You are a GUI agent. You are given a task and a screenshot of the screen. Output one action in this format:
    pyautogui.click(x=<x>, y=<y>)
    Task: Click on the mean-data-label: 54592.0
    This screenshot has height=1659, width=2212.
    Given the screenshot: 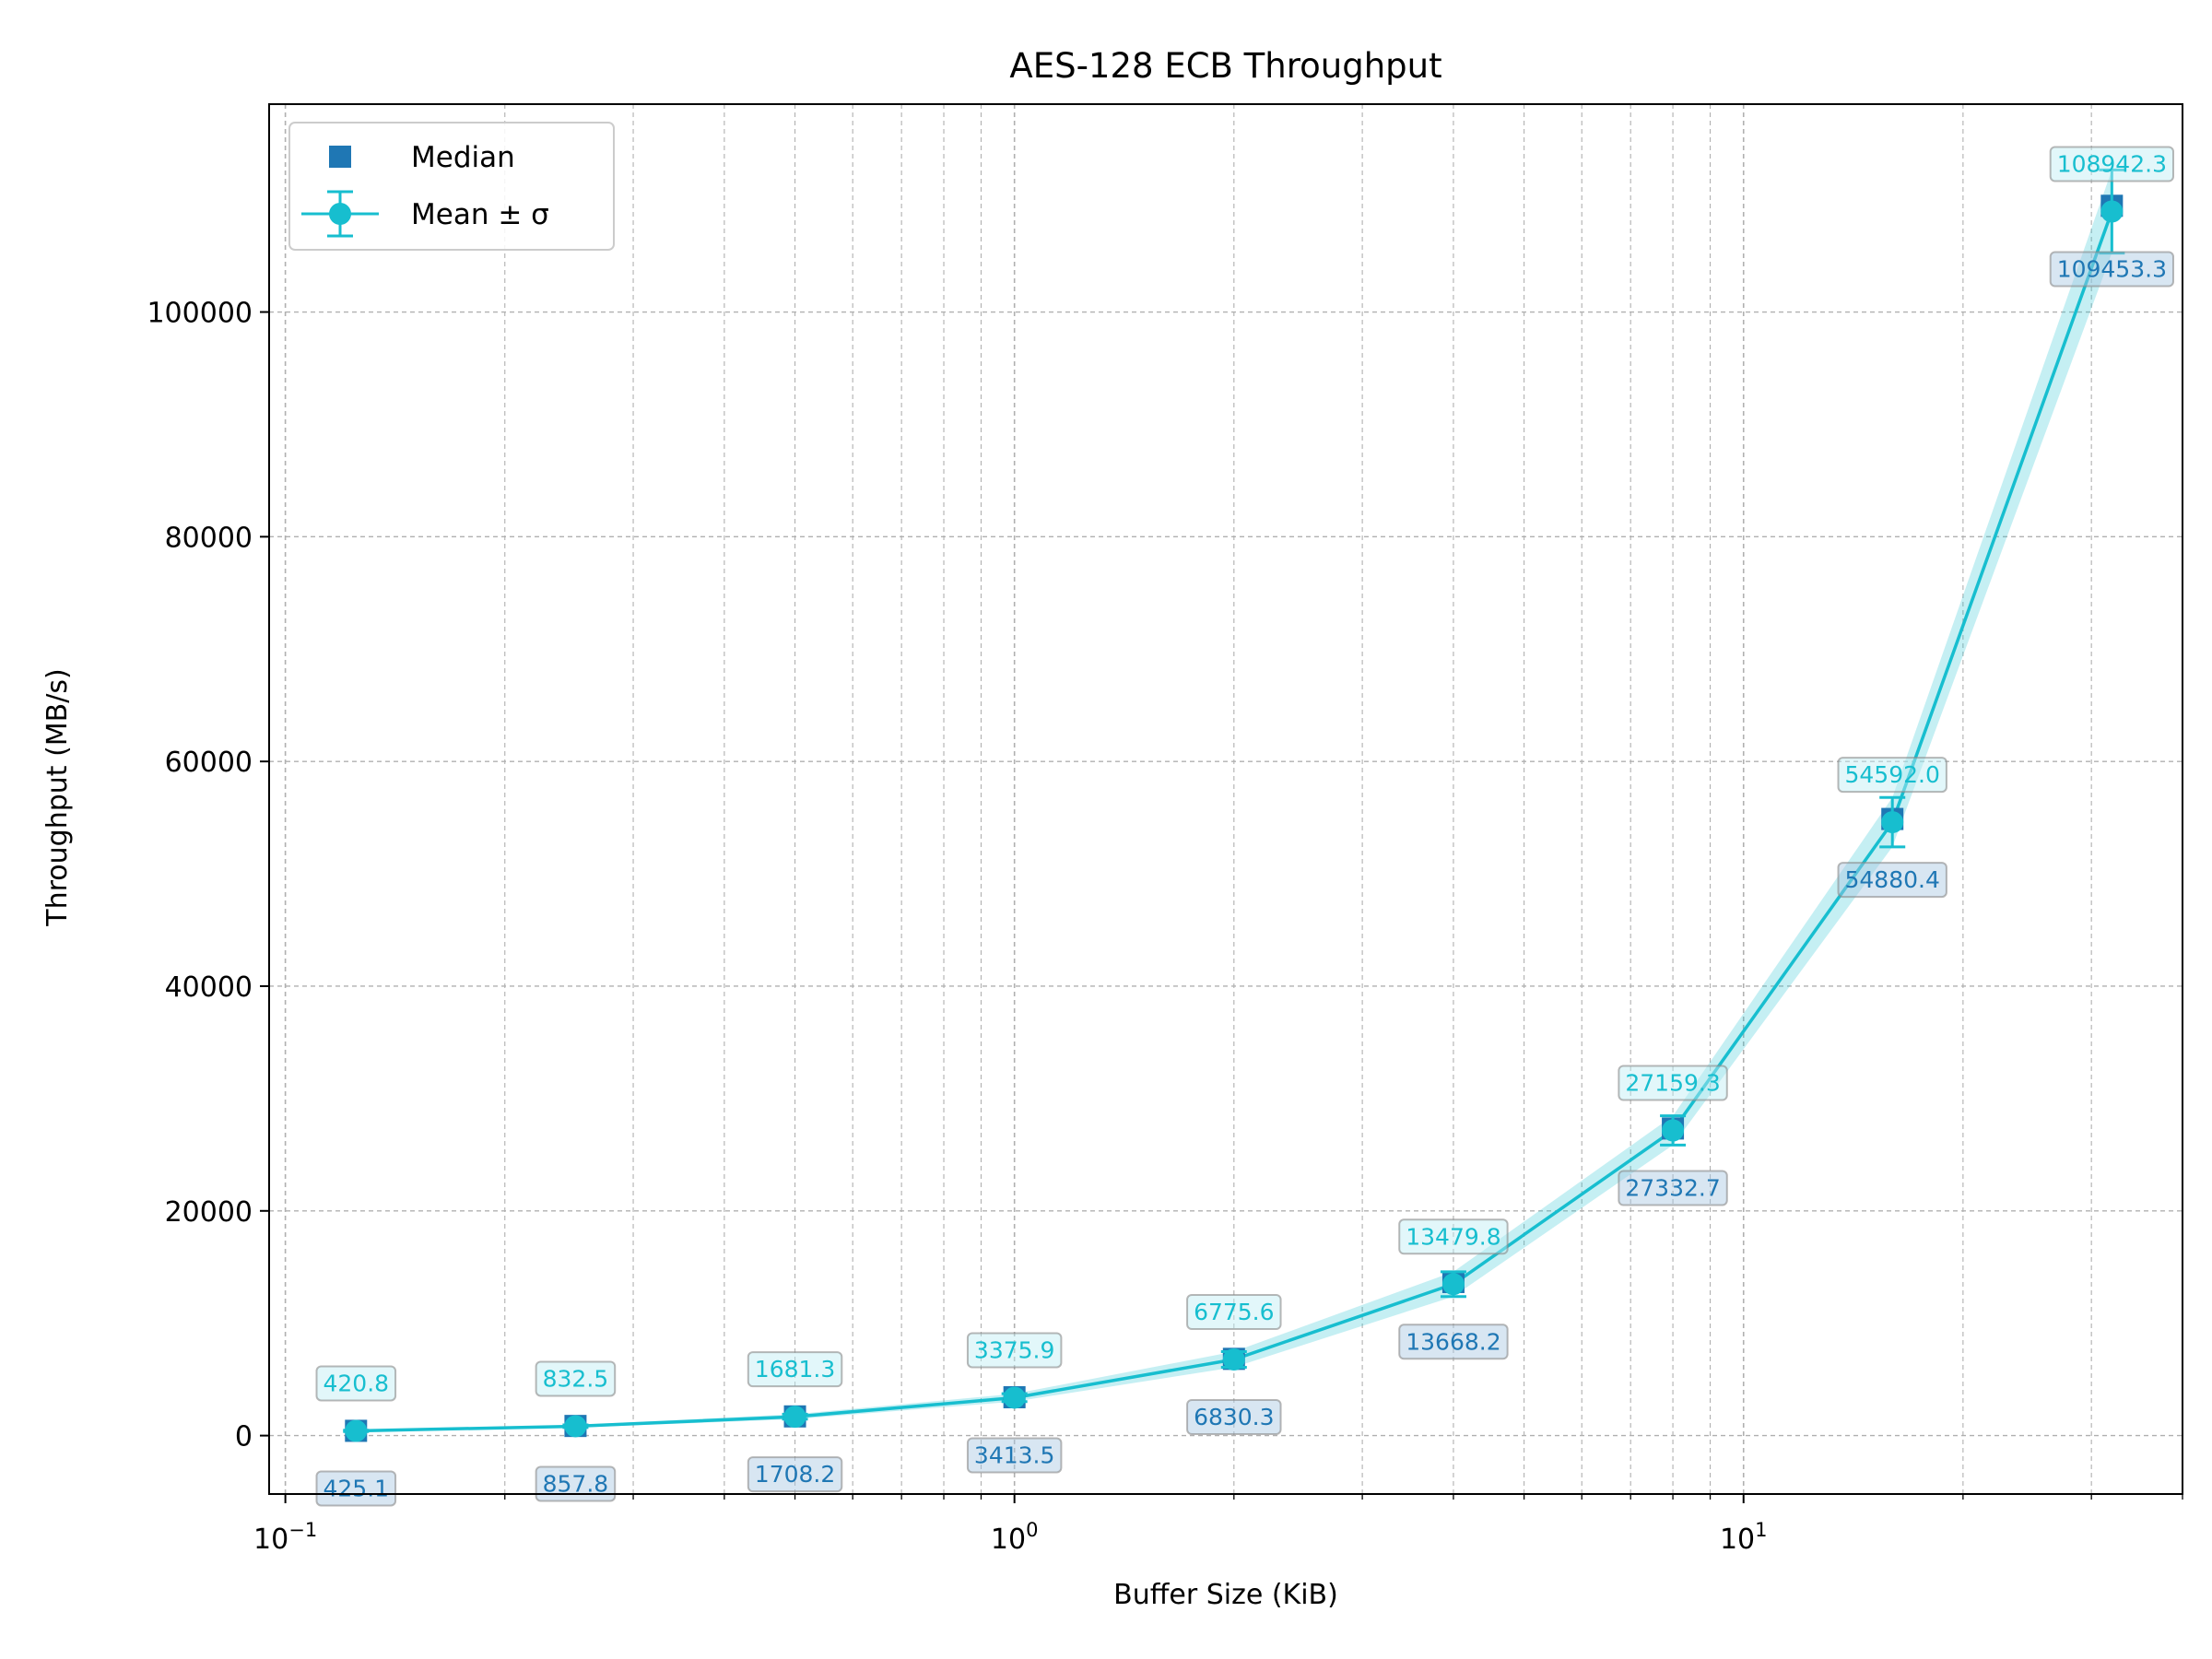 What is the action you would take?
    pyautogui.click(x=1892, y=774)
    